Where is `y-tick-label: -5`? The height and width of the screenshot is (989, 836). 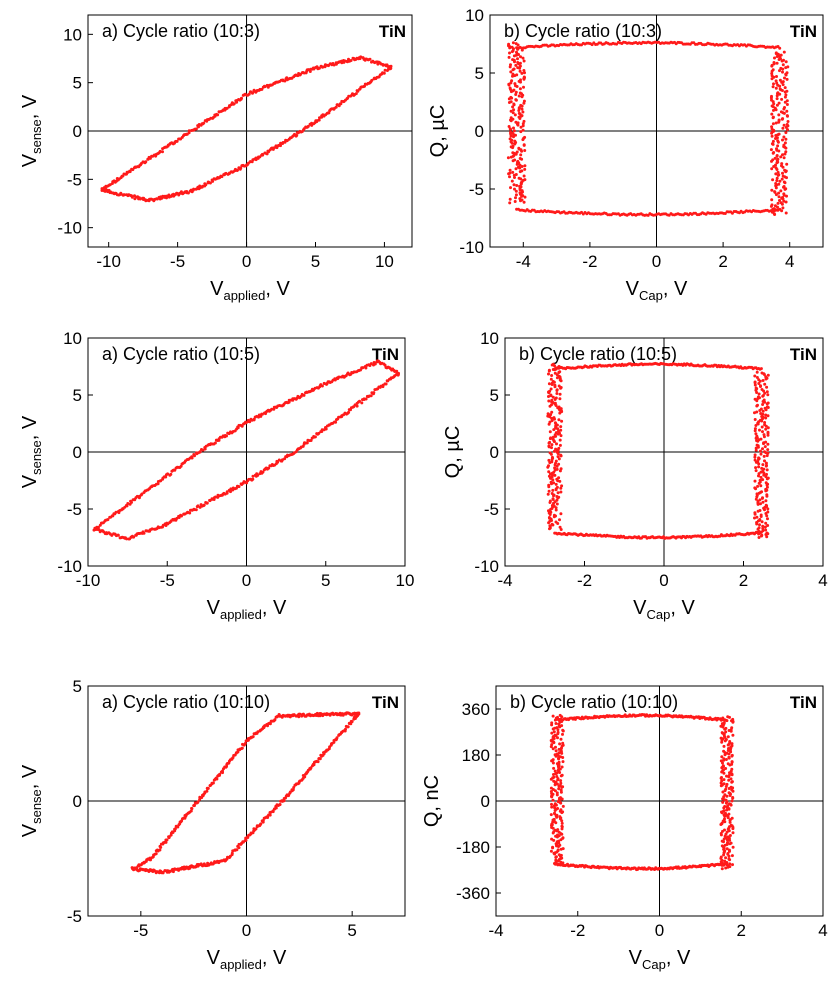
y-tick-label: -5 is located at coordinates (491, 509).